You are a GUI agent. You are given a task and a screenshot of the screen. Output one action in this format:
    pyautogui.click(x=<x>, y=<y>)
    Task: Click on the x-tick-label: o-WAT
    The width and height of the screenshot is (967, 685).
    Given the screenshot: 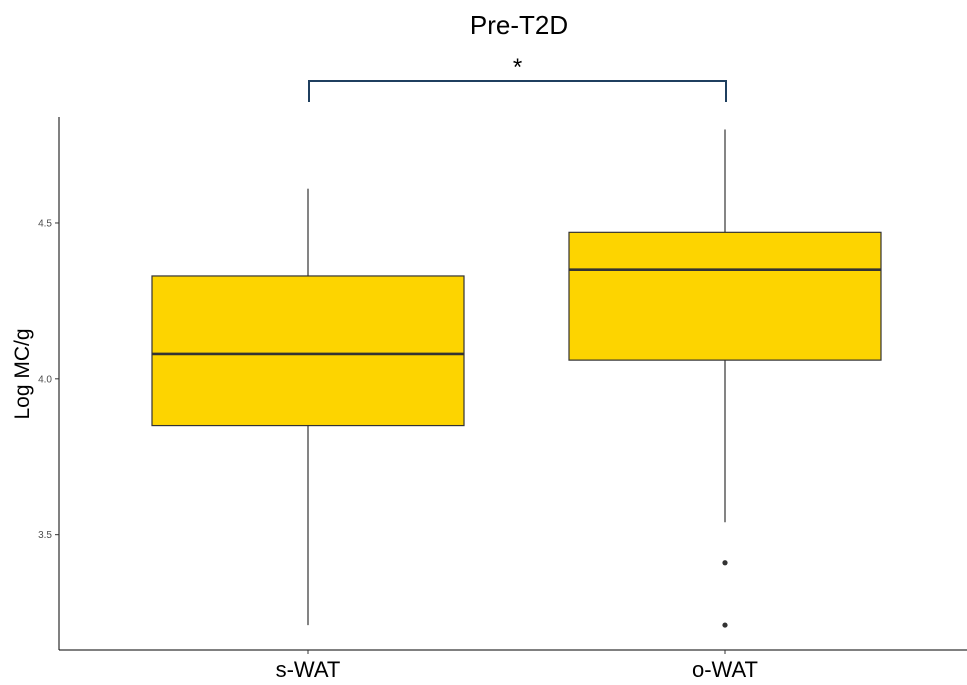 What is the action you would take?
    pyautogui.click(x=725, y=669)
    